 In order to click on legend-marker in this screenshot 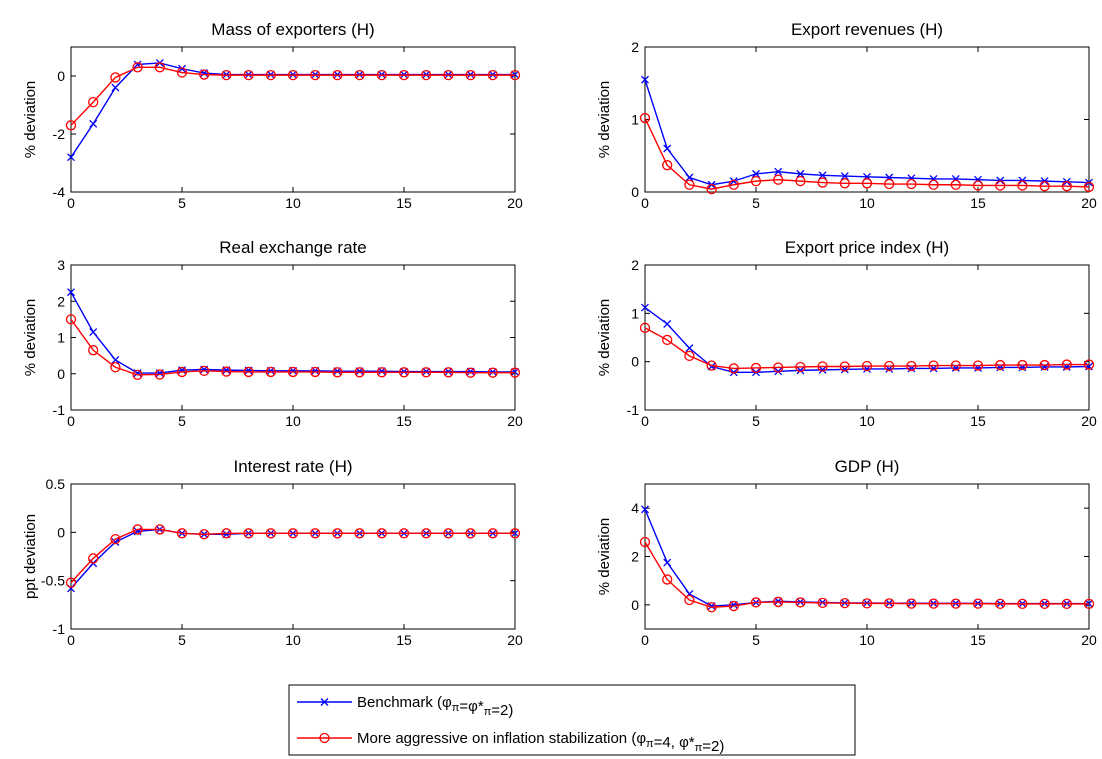, I will do `click(324, 702)`.